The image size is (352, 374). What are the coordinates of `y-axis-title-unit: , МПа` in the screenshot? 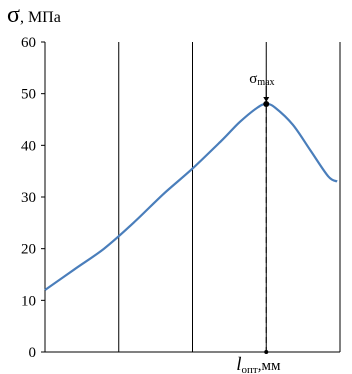 It's located at (40, 17).